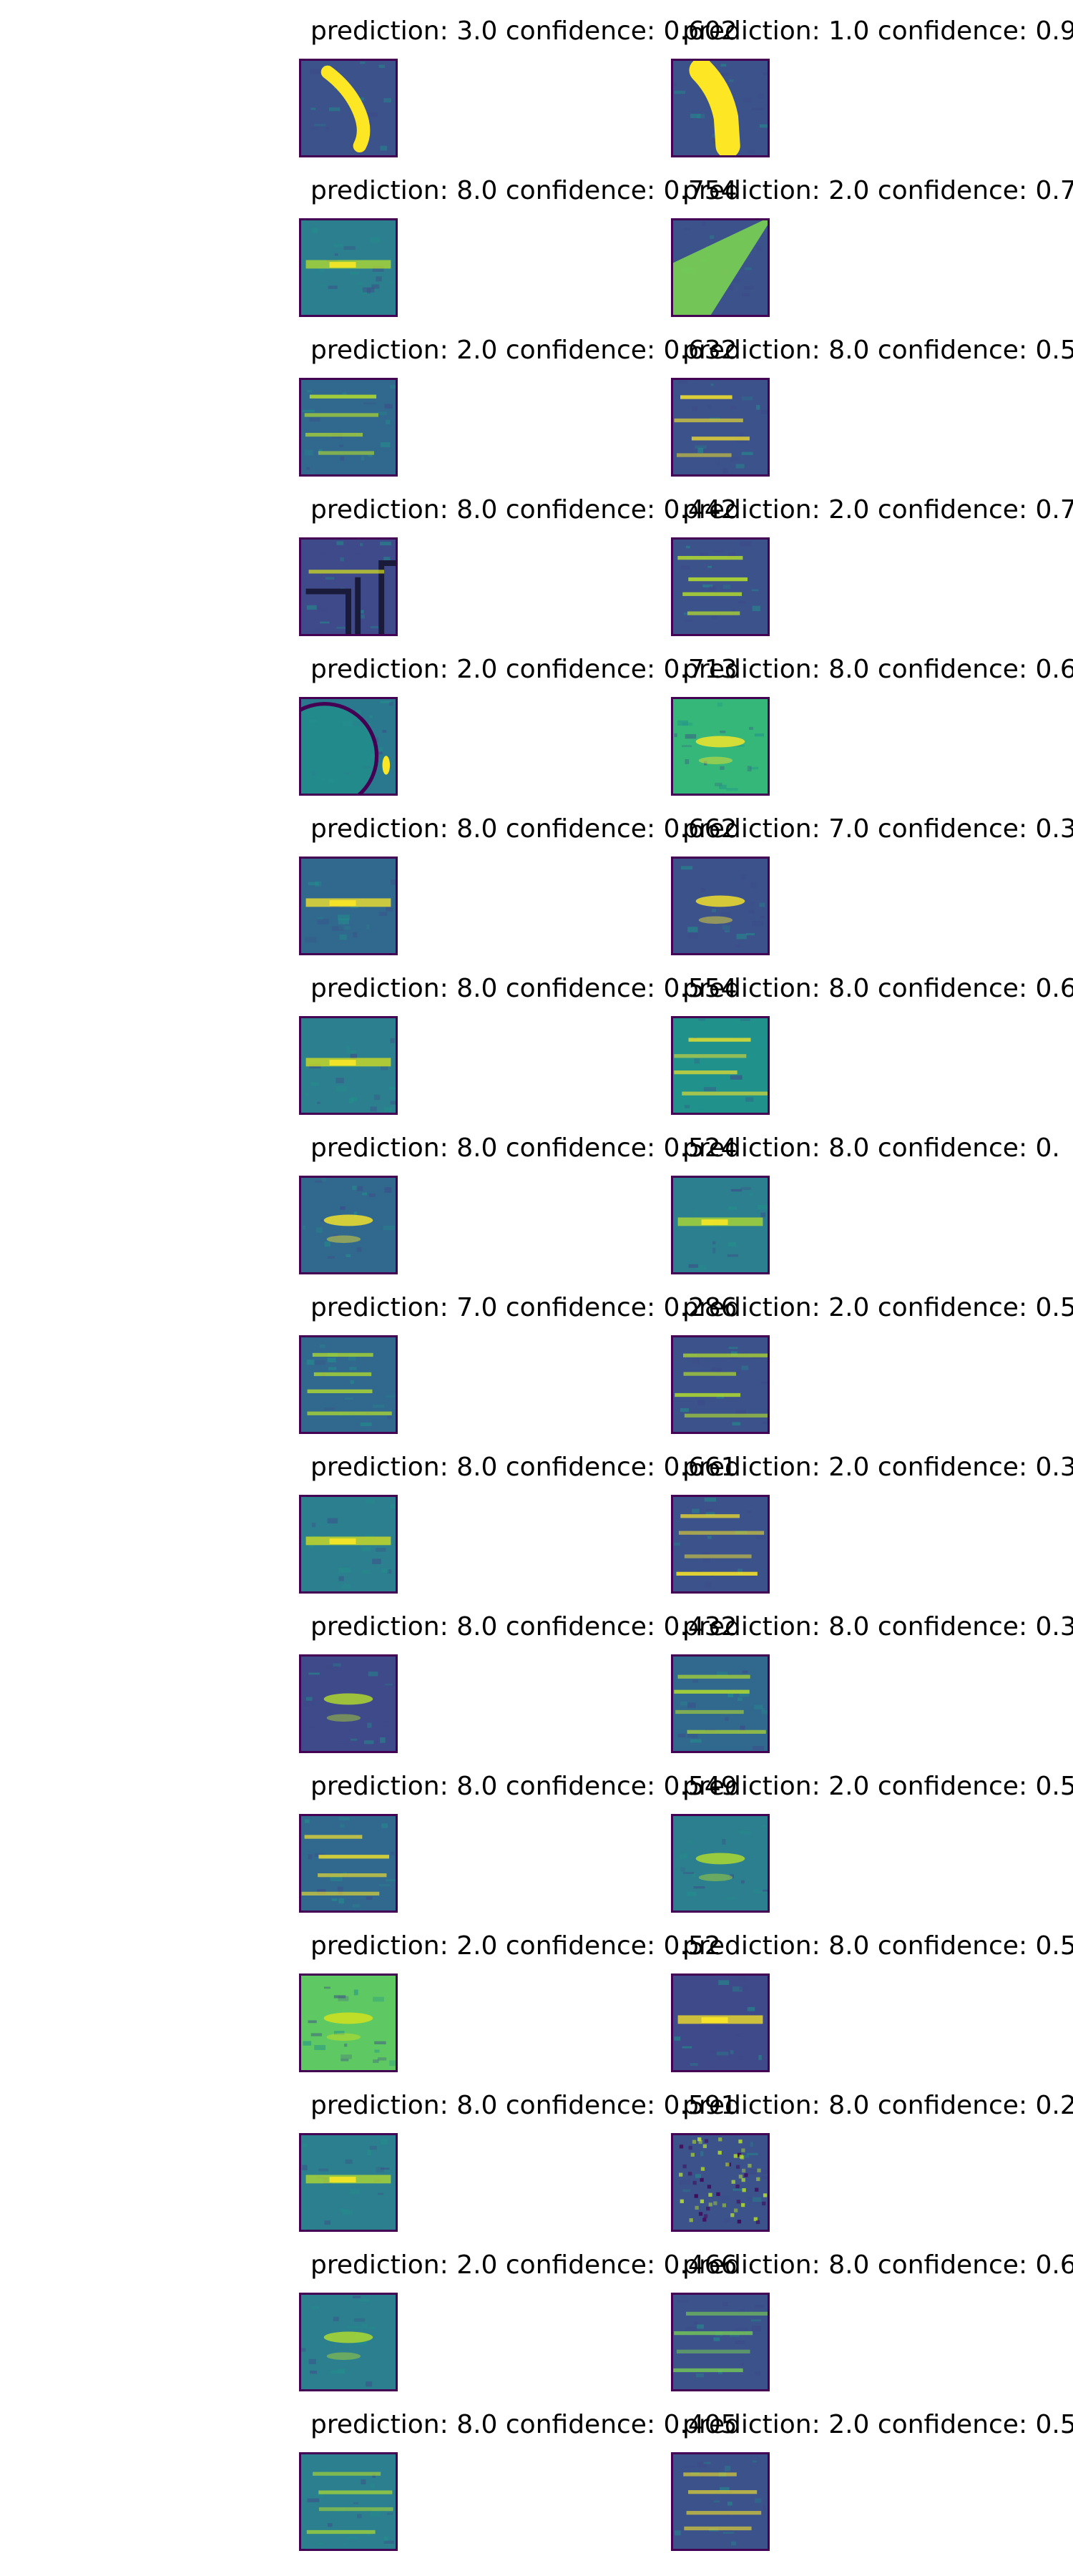 The height and width of the screenshot is (2576, 1073). I want to click on panel-title: prediction: 2.0 confidence: 0.3, so click(877, 1467).